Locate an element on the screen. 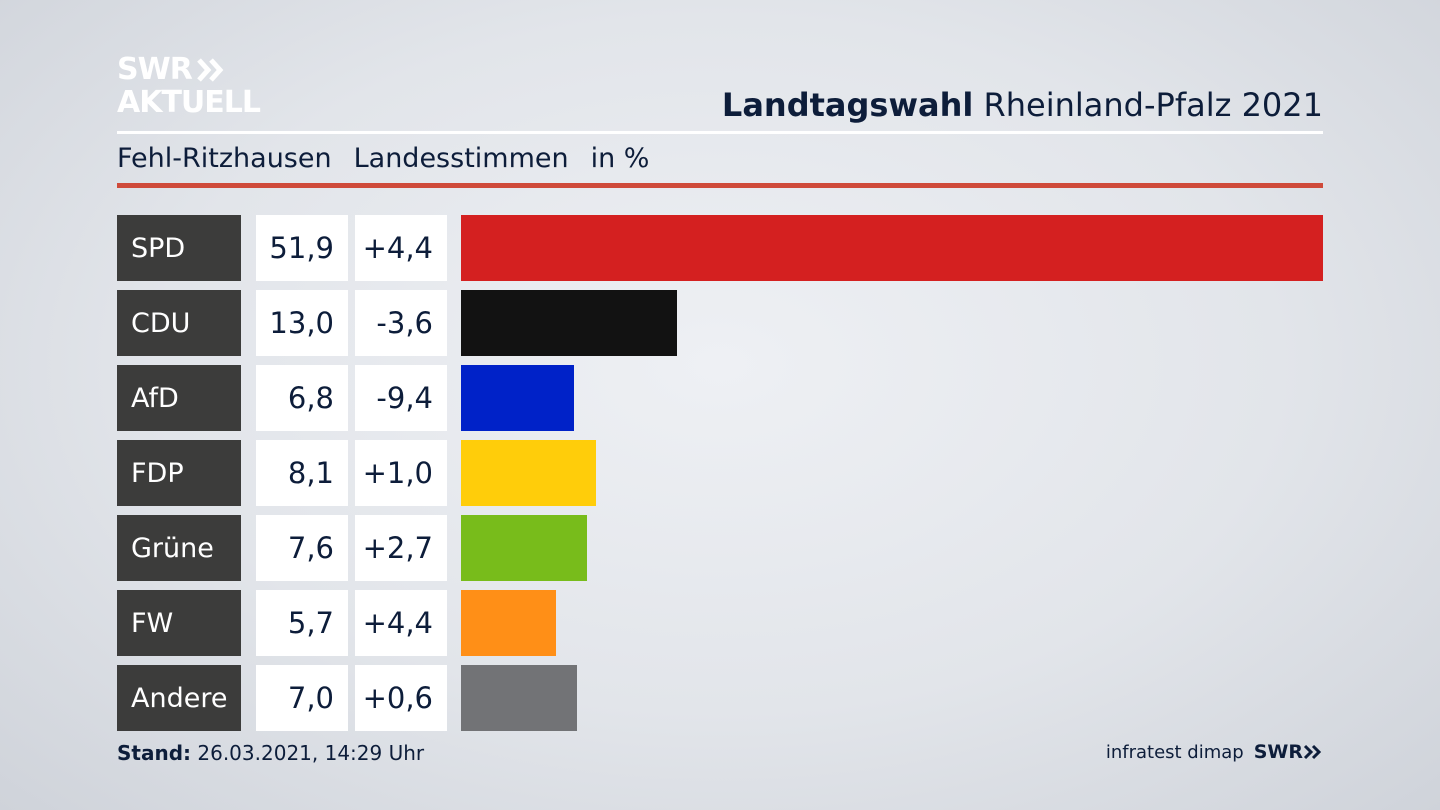  vote-share-label: 7,6 is located at coordinates (302, 548).